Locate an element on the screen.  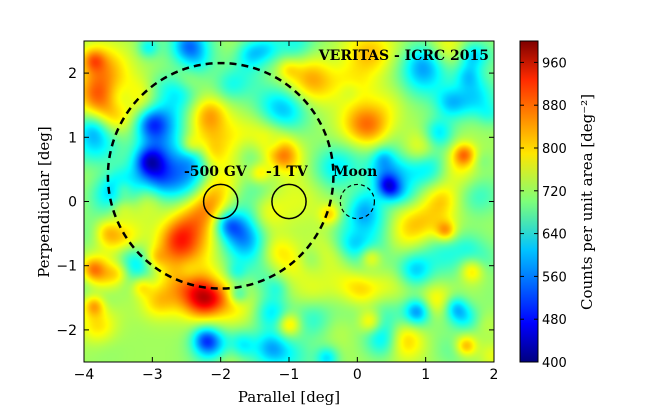
colorbar-ticks: 400 480 560 640 720 800 880 960 is located at coordinates (543, 213).